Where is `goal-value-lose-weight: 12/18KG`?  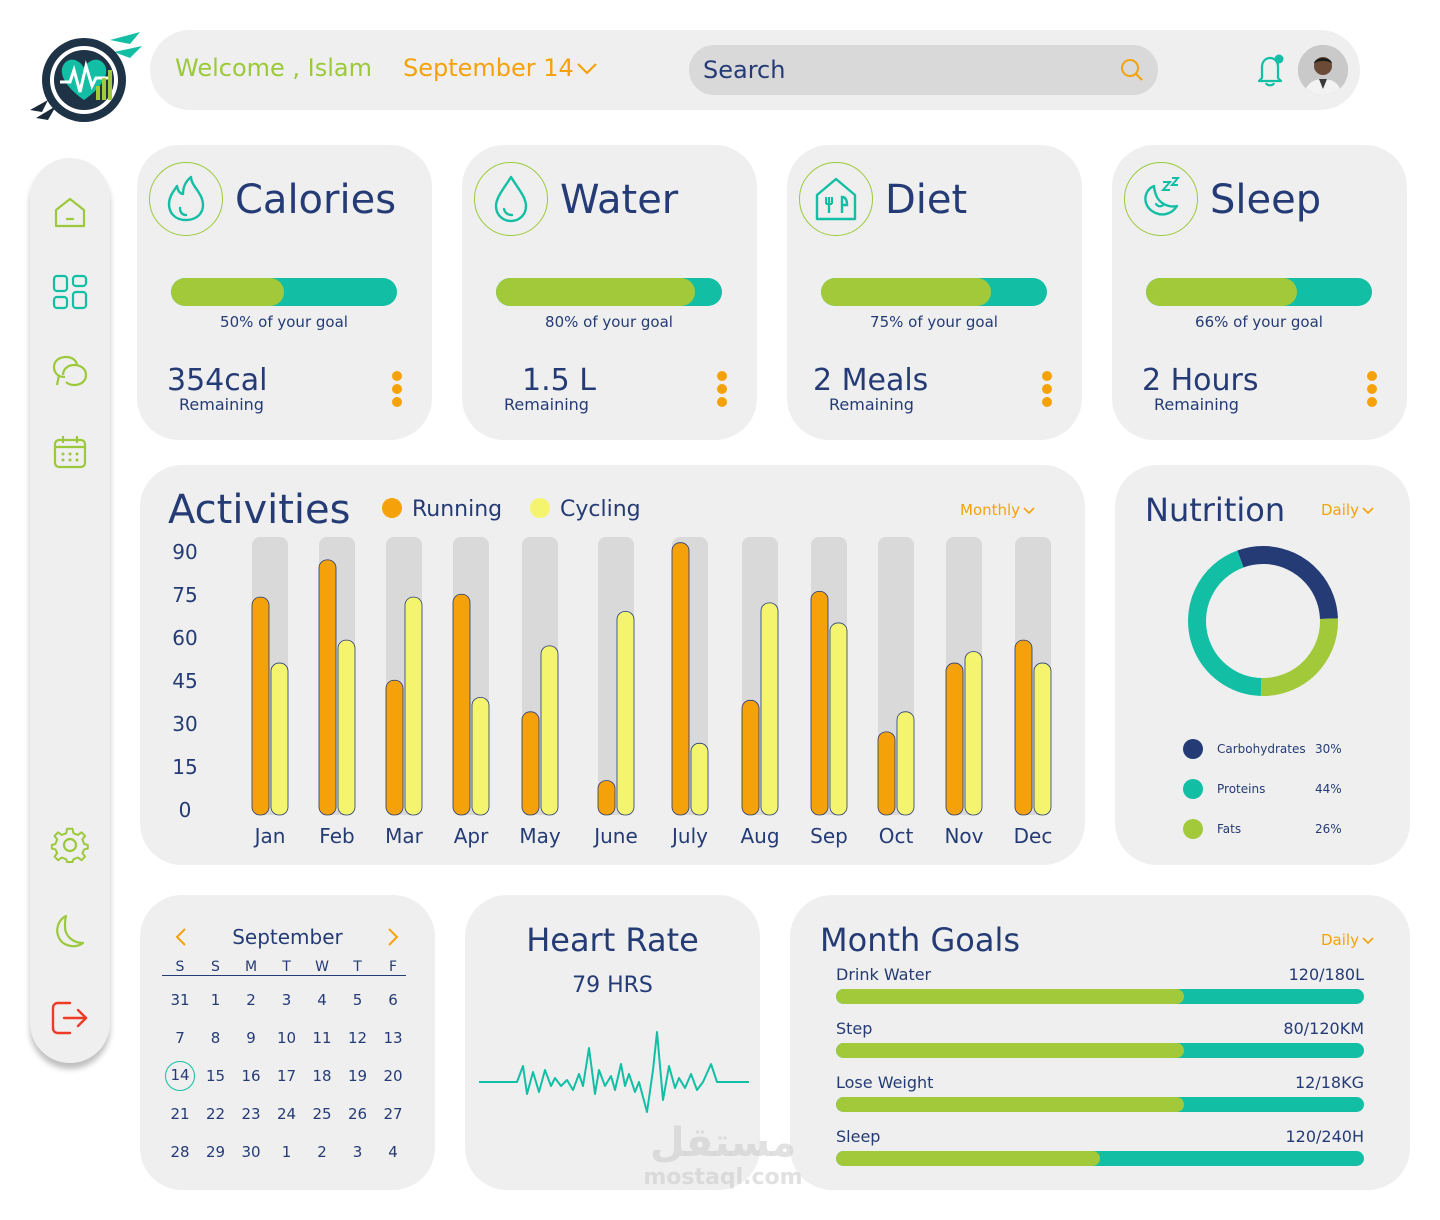
goal-value-lose-weight: 12/18KG is located at coordinates (1329, 1082).